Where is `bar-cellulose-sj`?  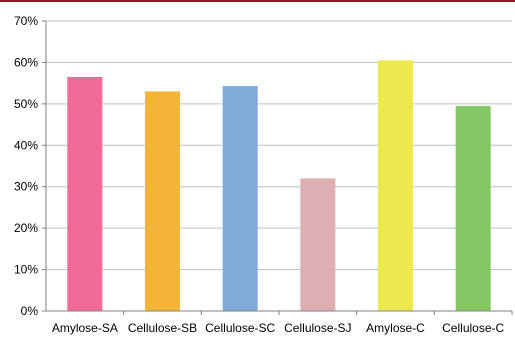 bar-cellulose-sj is located at coordinates (318, 244).